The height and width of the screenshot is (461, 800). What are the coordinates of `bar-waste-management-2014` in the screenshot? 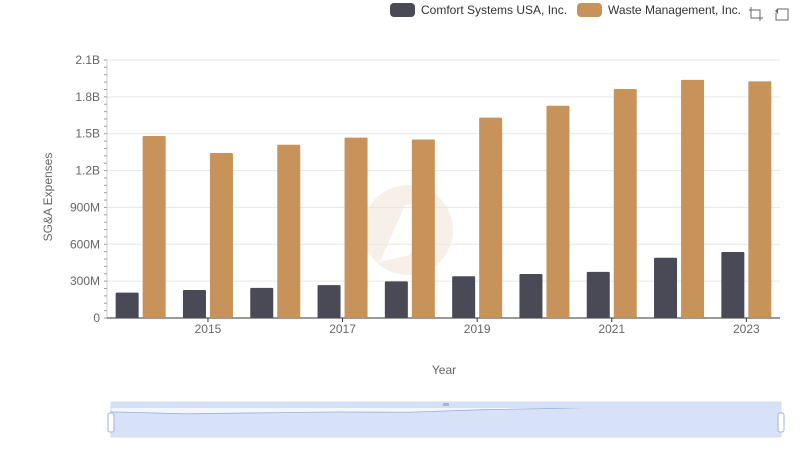 It's located at (154, 227).